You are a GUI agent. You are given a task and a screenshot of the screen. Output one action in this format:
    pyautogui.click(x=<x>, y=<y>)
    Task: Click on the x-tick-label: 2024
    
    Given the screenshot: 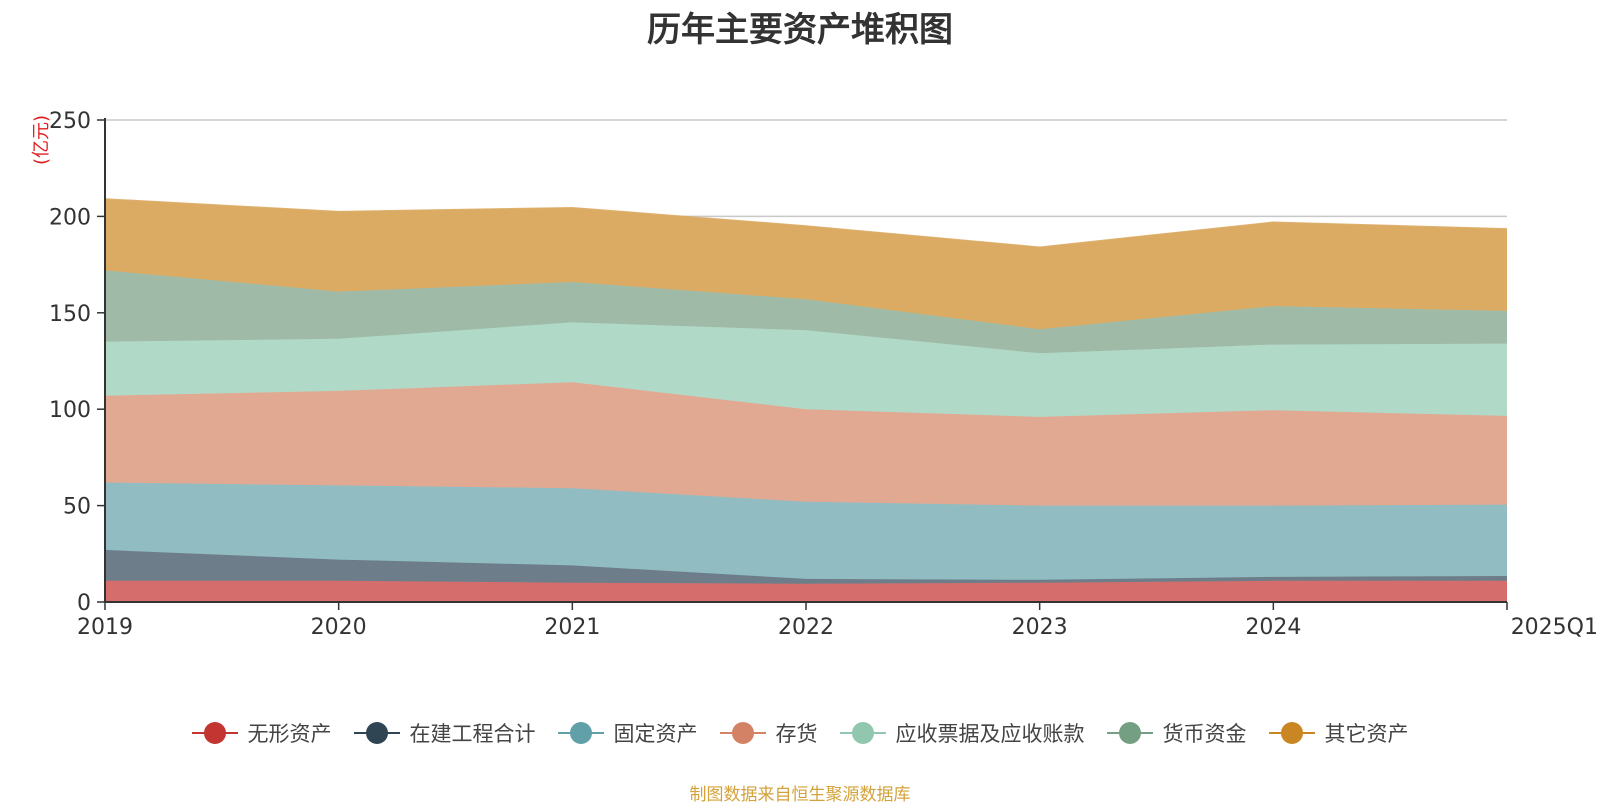 What is the action you would take?
    pyautogui.click(x=1273, y=627)
    